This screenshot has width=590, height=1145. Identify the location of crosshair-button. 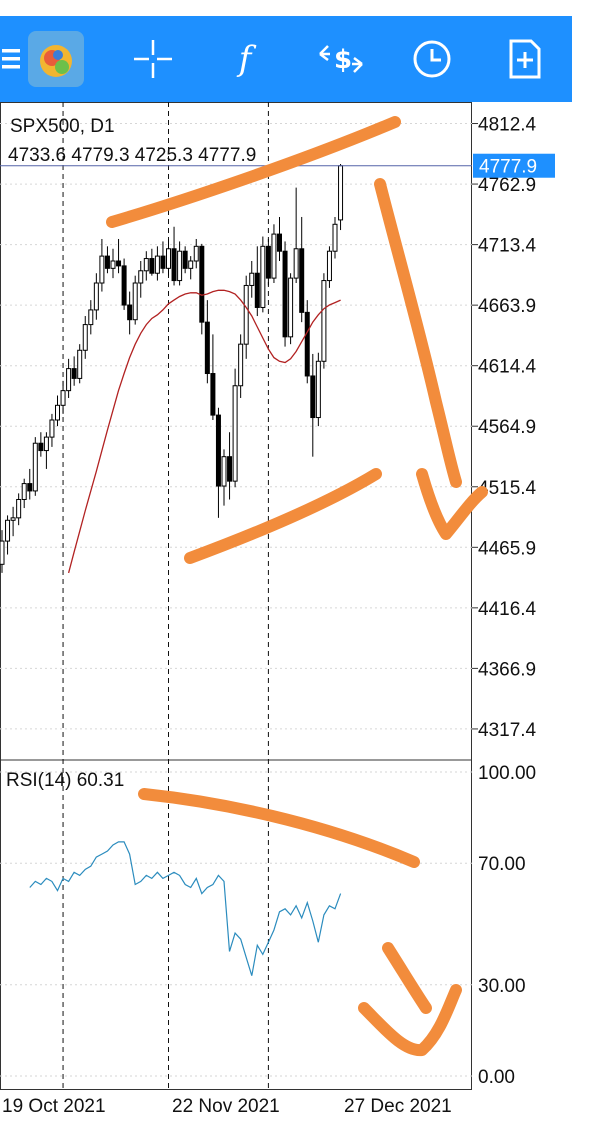
(153, 59).